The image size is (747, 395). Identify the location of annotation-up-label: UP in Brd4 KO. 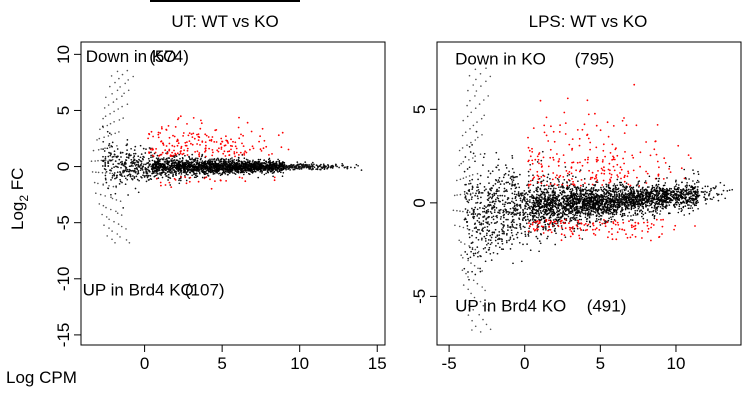
(138, 290).